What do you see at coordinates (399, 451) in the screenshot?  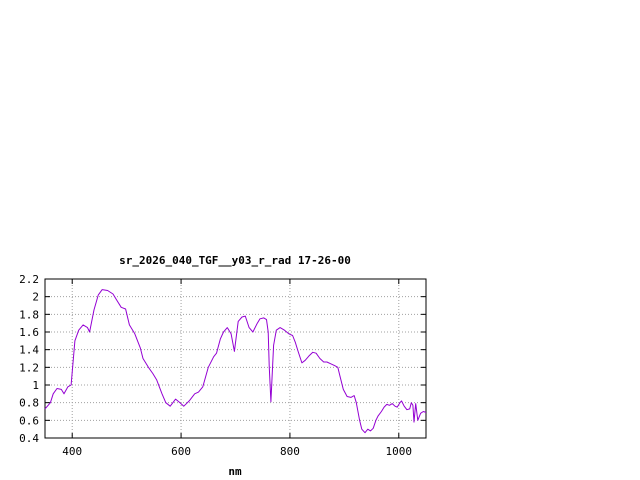 I see `x-tick-label: 1000` at bounding box center [399, 451].